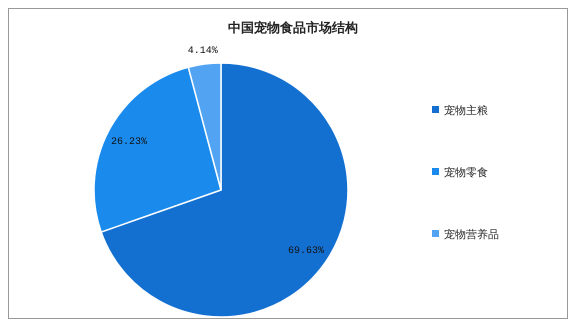 Image resolution: width=576 pixels, height=327 pixels. I want to click on legend-label: 宠物营养品, so click(471, 234).